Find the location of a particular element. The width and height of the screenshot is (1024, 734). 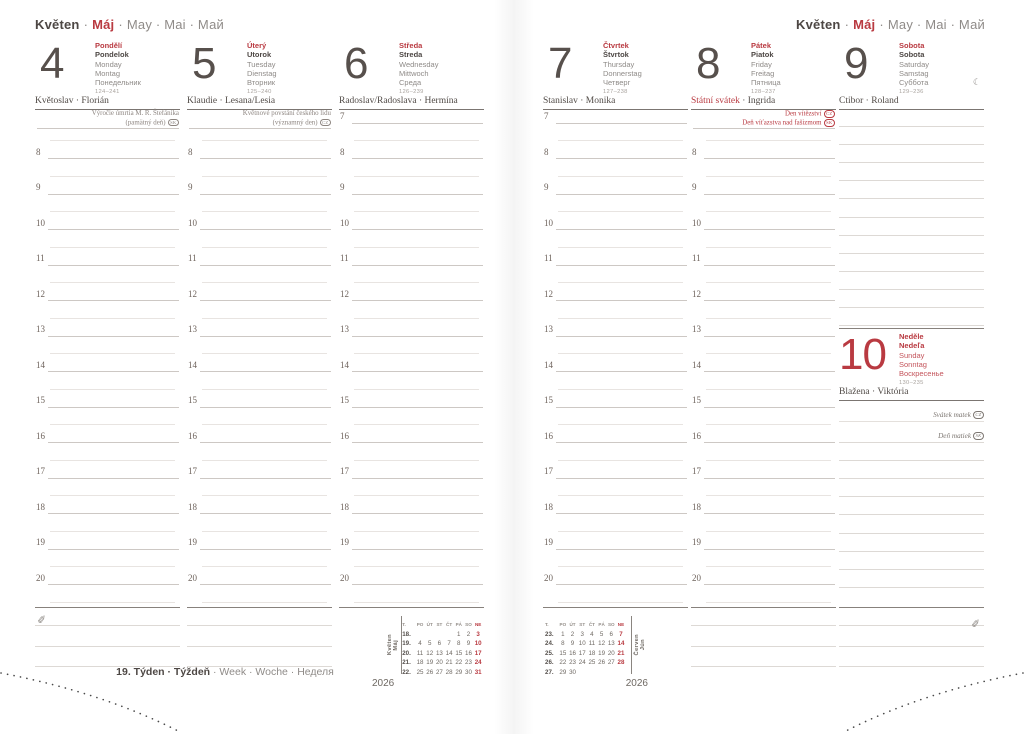

day-name-label: Sonntag is located at coordinates (913, 364).